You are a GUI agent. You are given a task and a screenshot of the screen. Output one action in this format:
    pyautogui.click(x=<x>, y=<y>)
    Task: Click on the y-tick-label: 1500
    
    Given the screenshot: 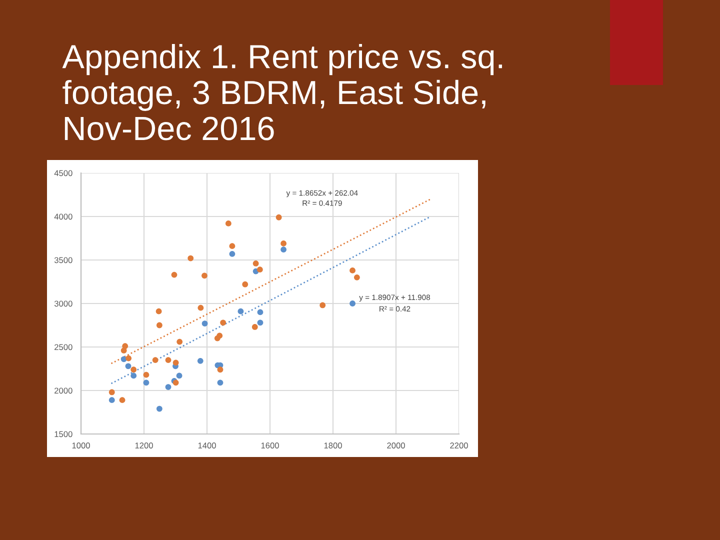 What is the action you would take?
    pyautogui.click(x=63, y=434)
    